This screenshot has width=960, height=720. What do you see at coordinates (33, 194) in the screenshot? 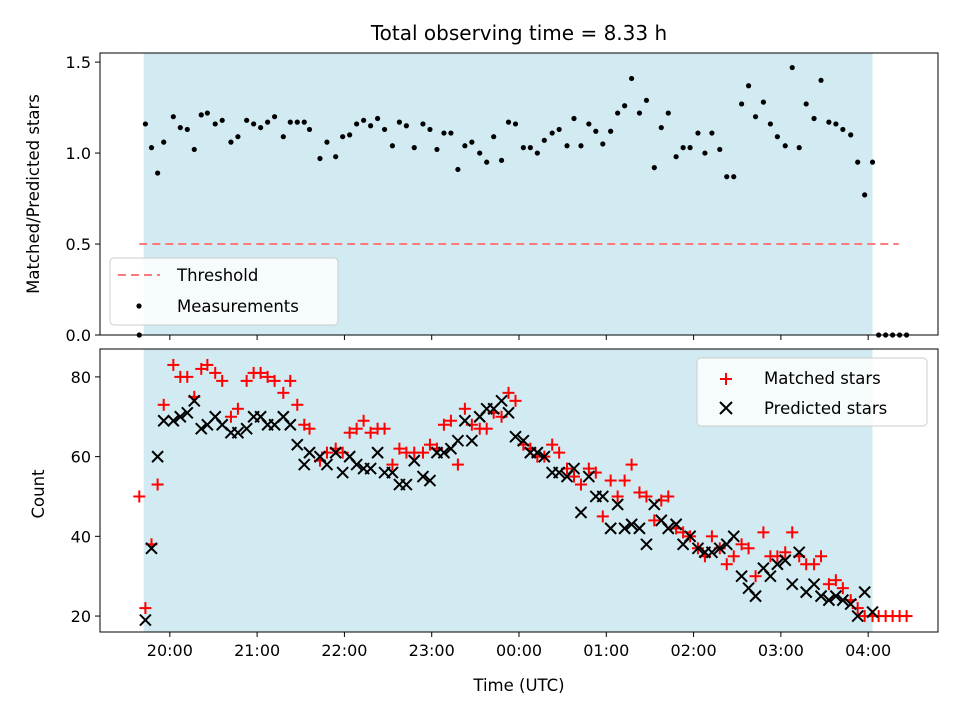
I see `top-y-axis-label: Matched/Predicted stars` at bounding box center [33, 194].